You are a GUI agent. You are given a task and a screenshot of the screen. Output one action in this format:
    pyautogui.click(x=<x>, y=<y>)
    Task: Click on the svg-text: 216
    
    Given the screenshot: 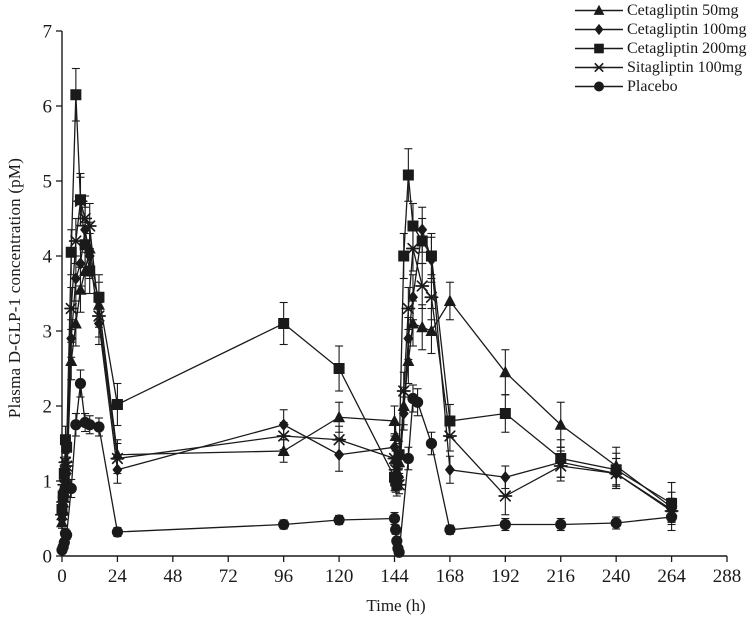 What is the action you would take?
    pyautogui.click(x=561, y=576)
    